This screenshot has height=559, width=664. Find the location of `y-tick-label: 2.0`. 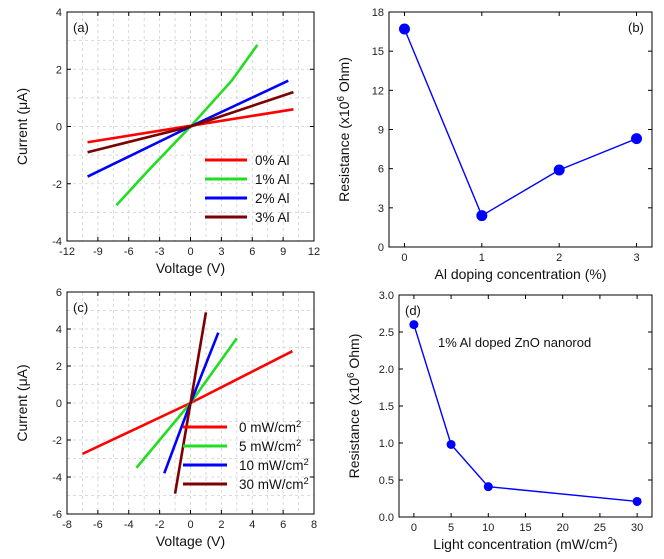

y-tick-label: 2.0 is located at coordinates (386, 370).